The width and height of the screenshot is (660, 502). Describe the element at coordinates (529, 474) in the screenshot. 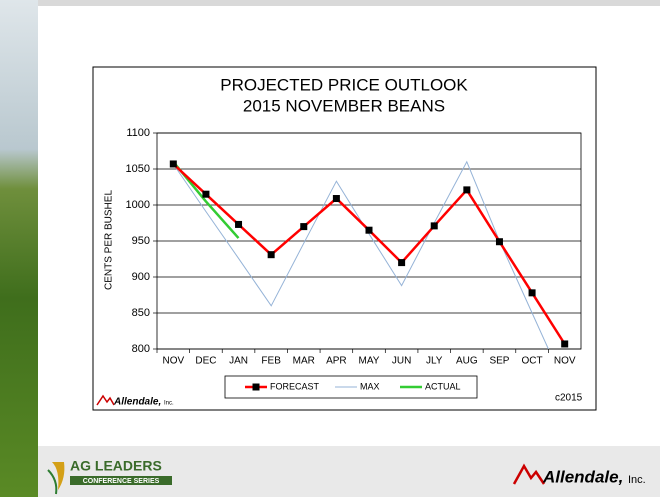

I see `footer-logo-icon` at that location.